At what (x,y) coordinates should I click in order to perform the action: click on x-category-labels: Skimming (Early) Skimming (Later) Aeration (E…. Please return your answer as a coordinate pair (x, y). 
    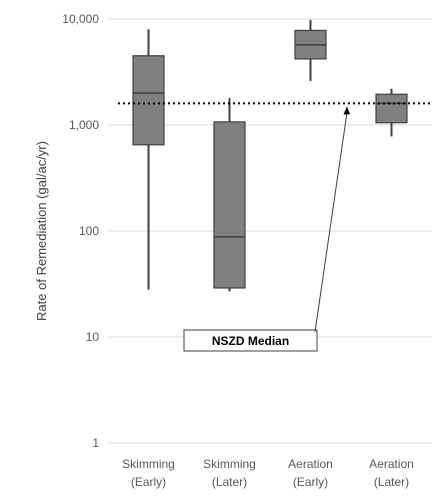
    Looking at the image, I should click on (268, 473).